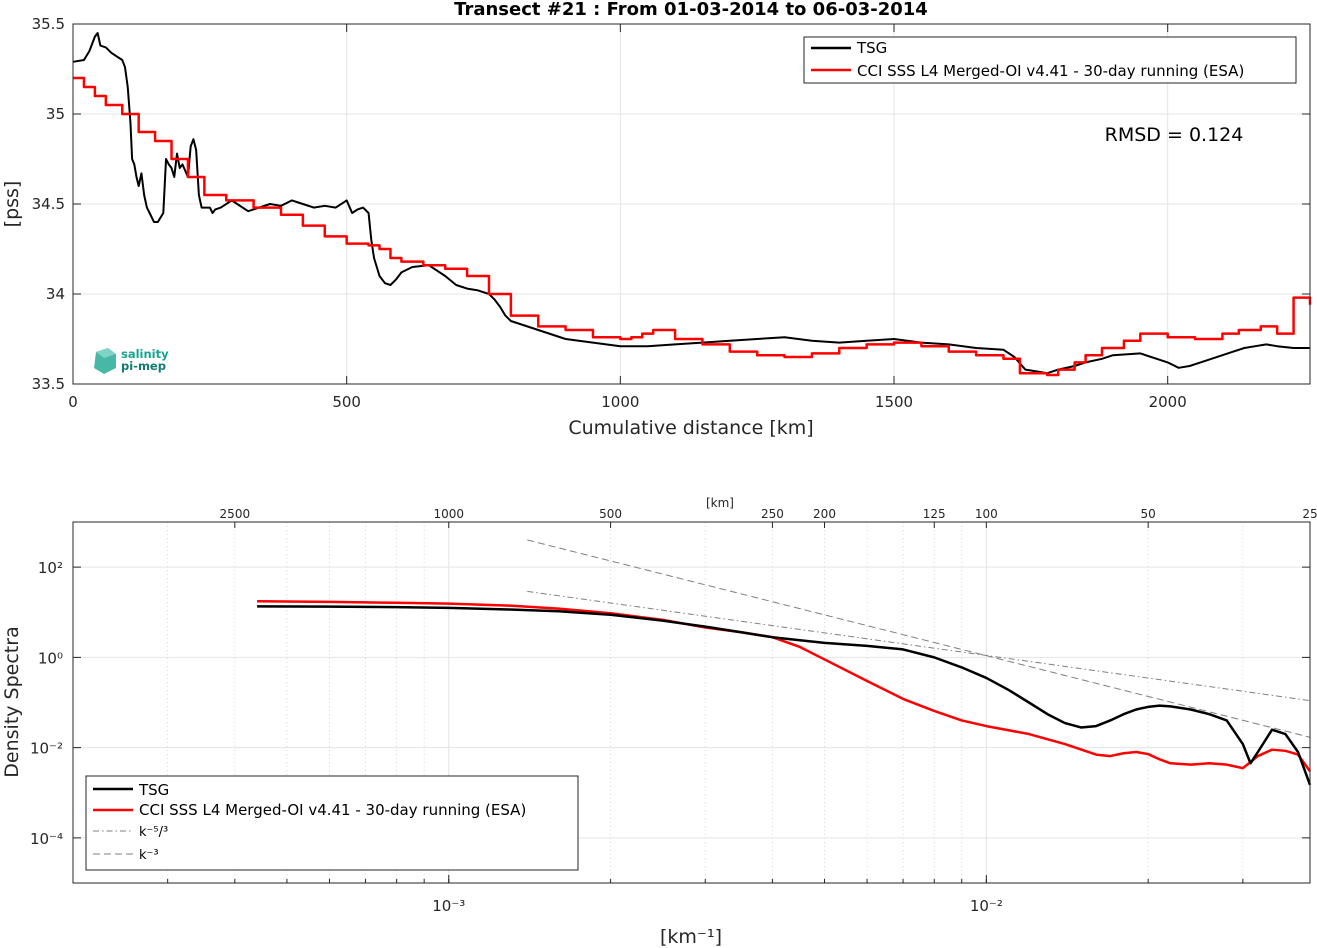  I want to click on bottom-cci-line, so click(784, 686).